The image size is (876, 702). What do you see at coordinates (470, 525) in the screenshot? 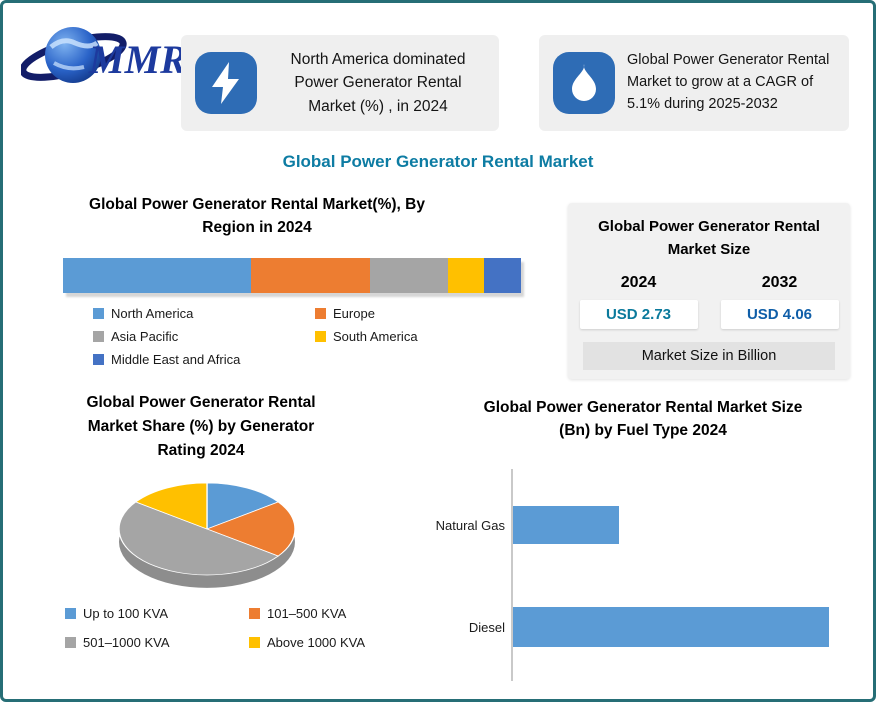
I see `fuel-category-label: Natural Gas` at bounding box center [470, 525].